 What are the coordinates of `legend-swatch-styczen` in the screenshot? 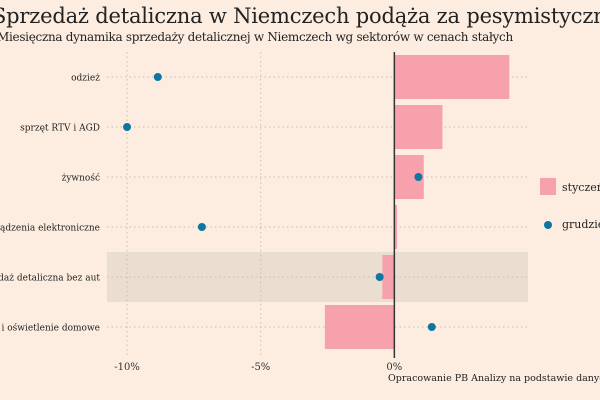 It's located at (548, 186).